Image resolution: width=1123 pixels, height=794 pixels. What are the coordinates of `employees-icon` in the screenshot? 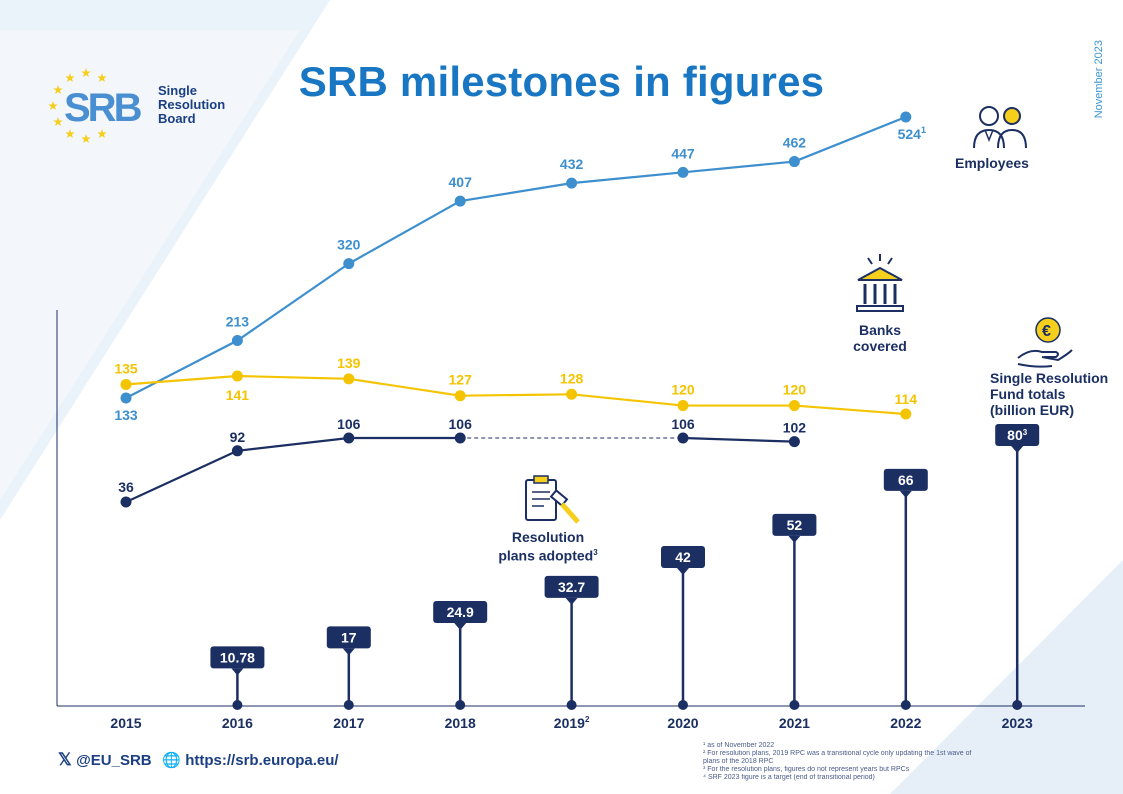 It's located at (1000, 127).